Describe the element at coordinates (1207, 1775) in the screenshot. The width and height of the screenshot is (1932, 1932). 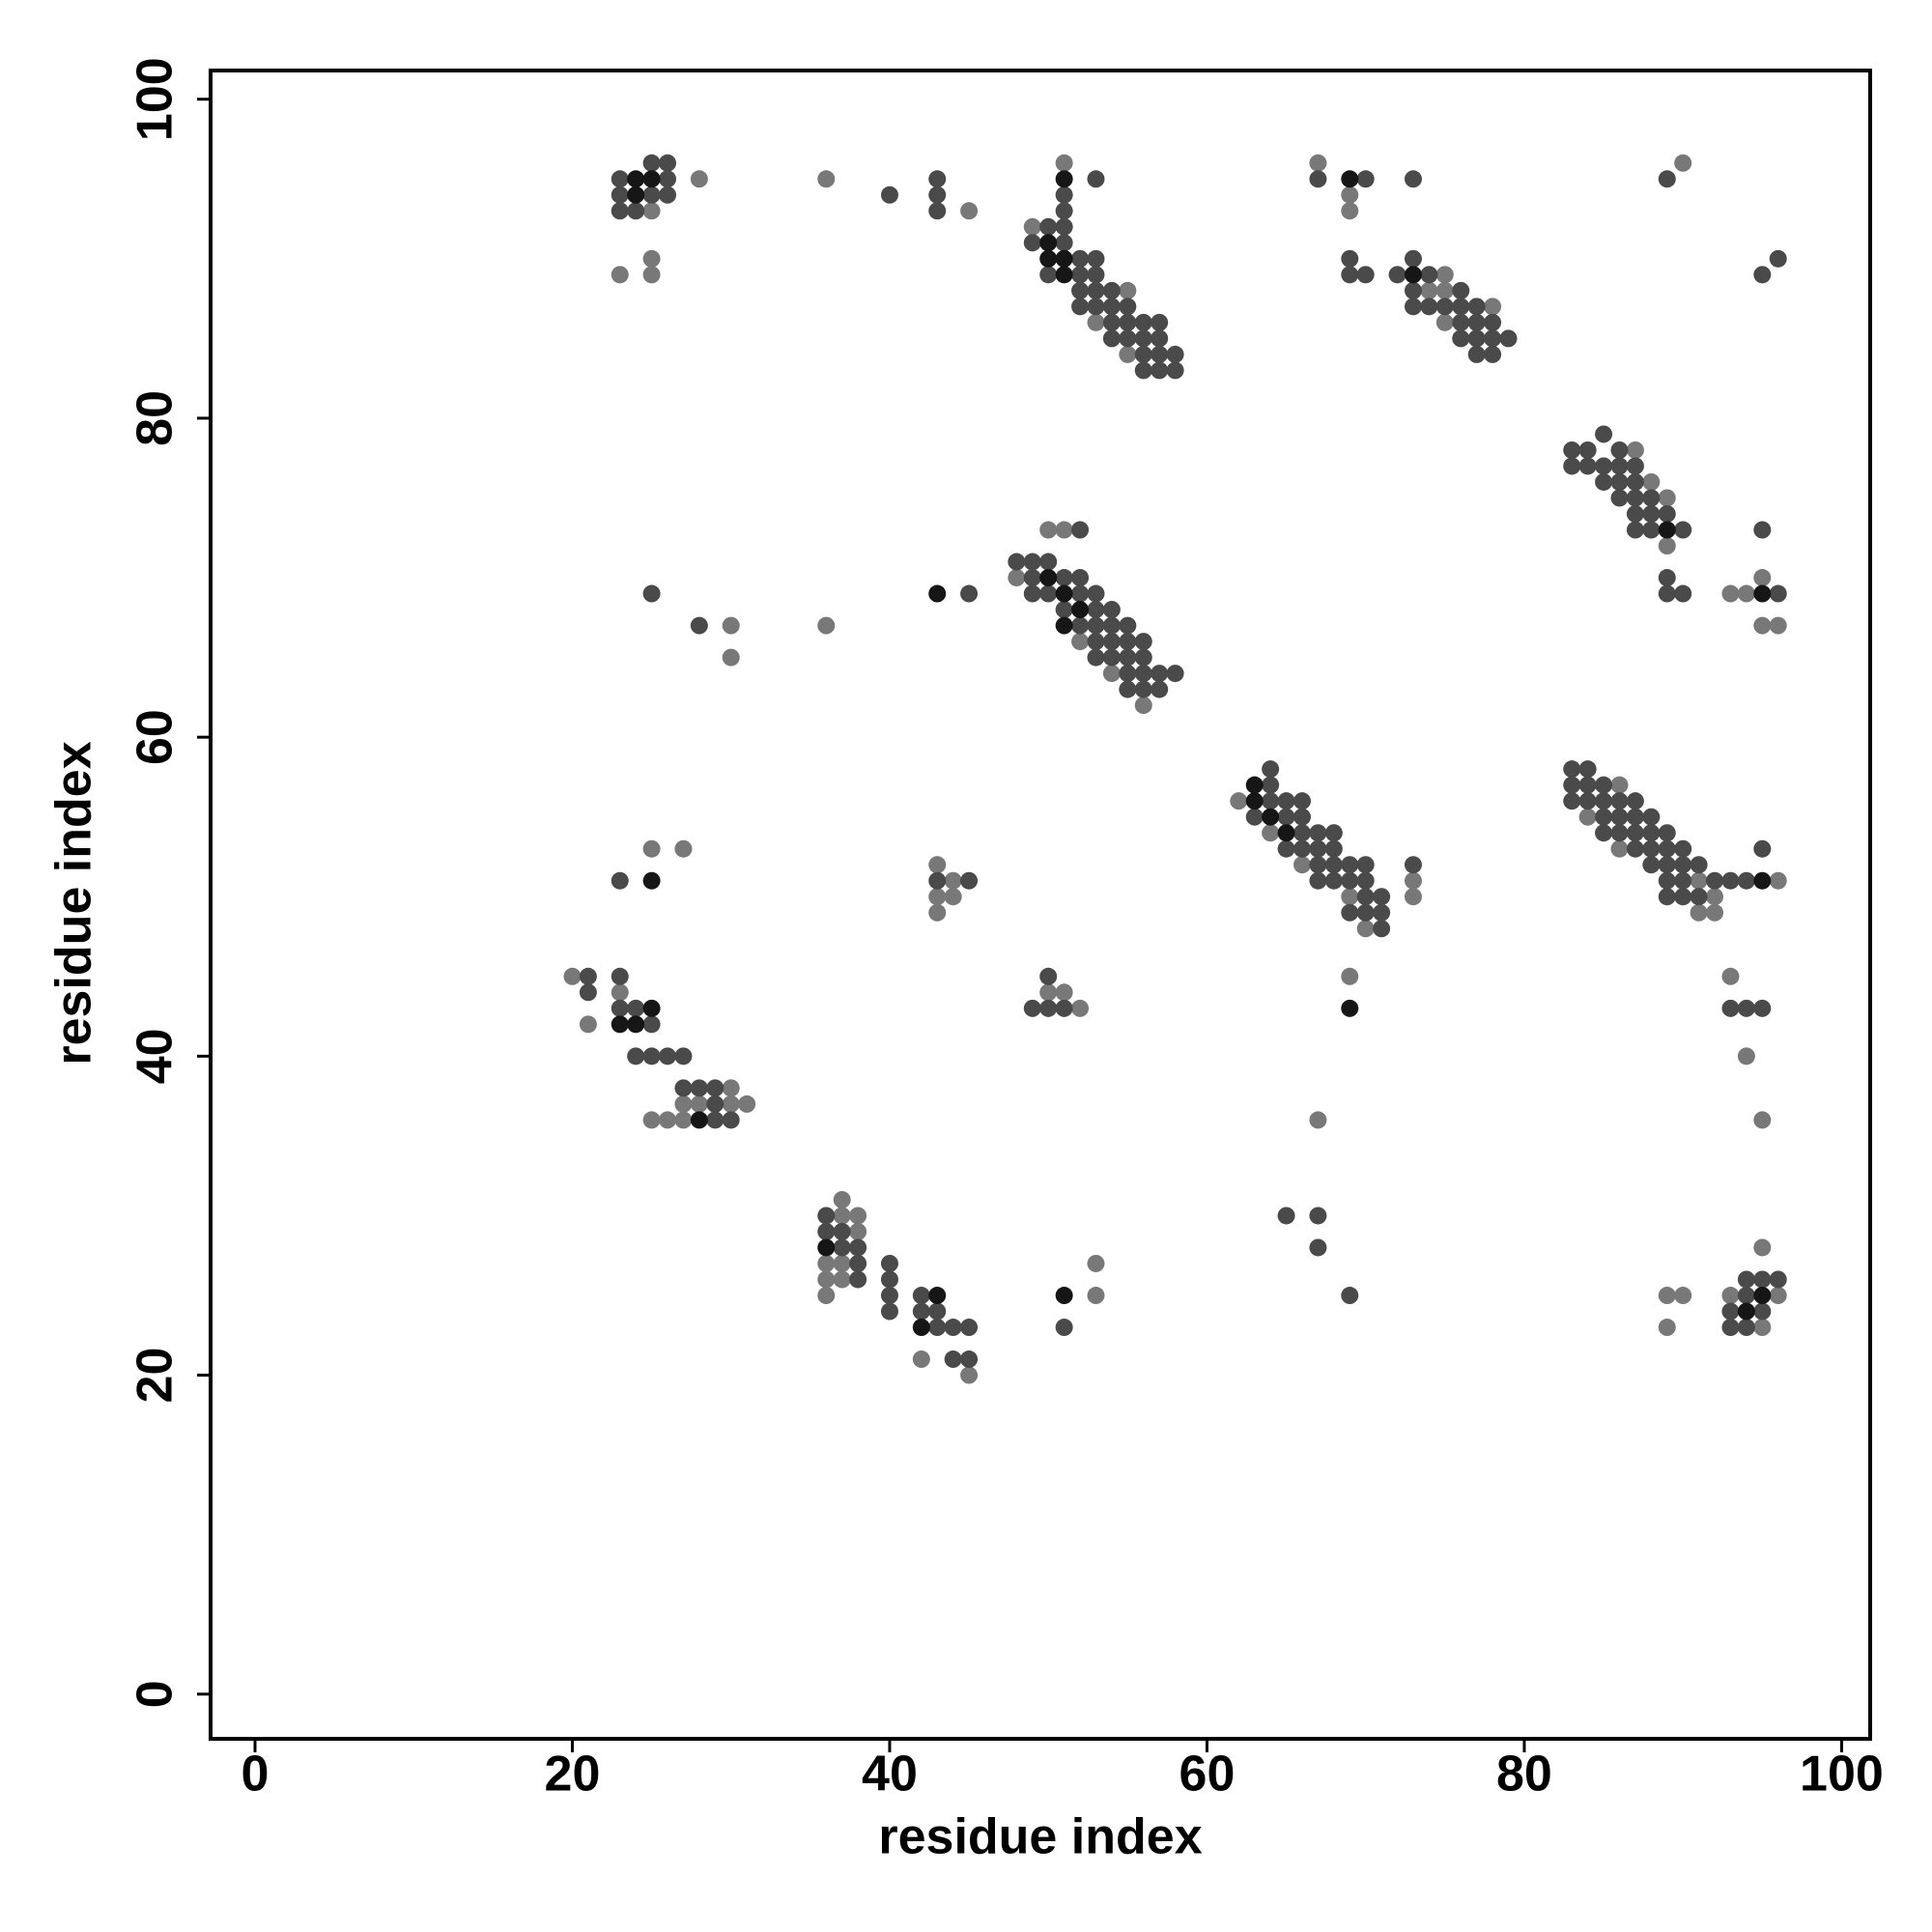
I see `x-tick-label: 60` at that location.